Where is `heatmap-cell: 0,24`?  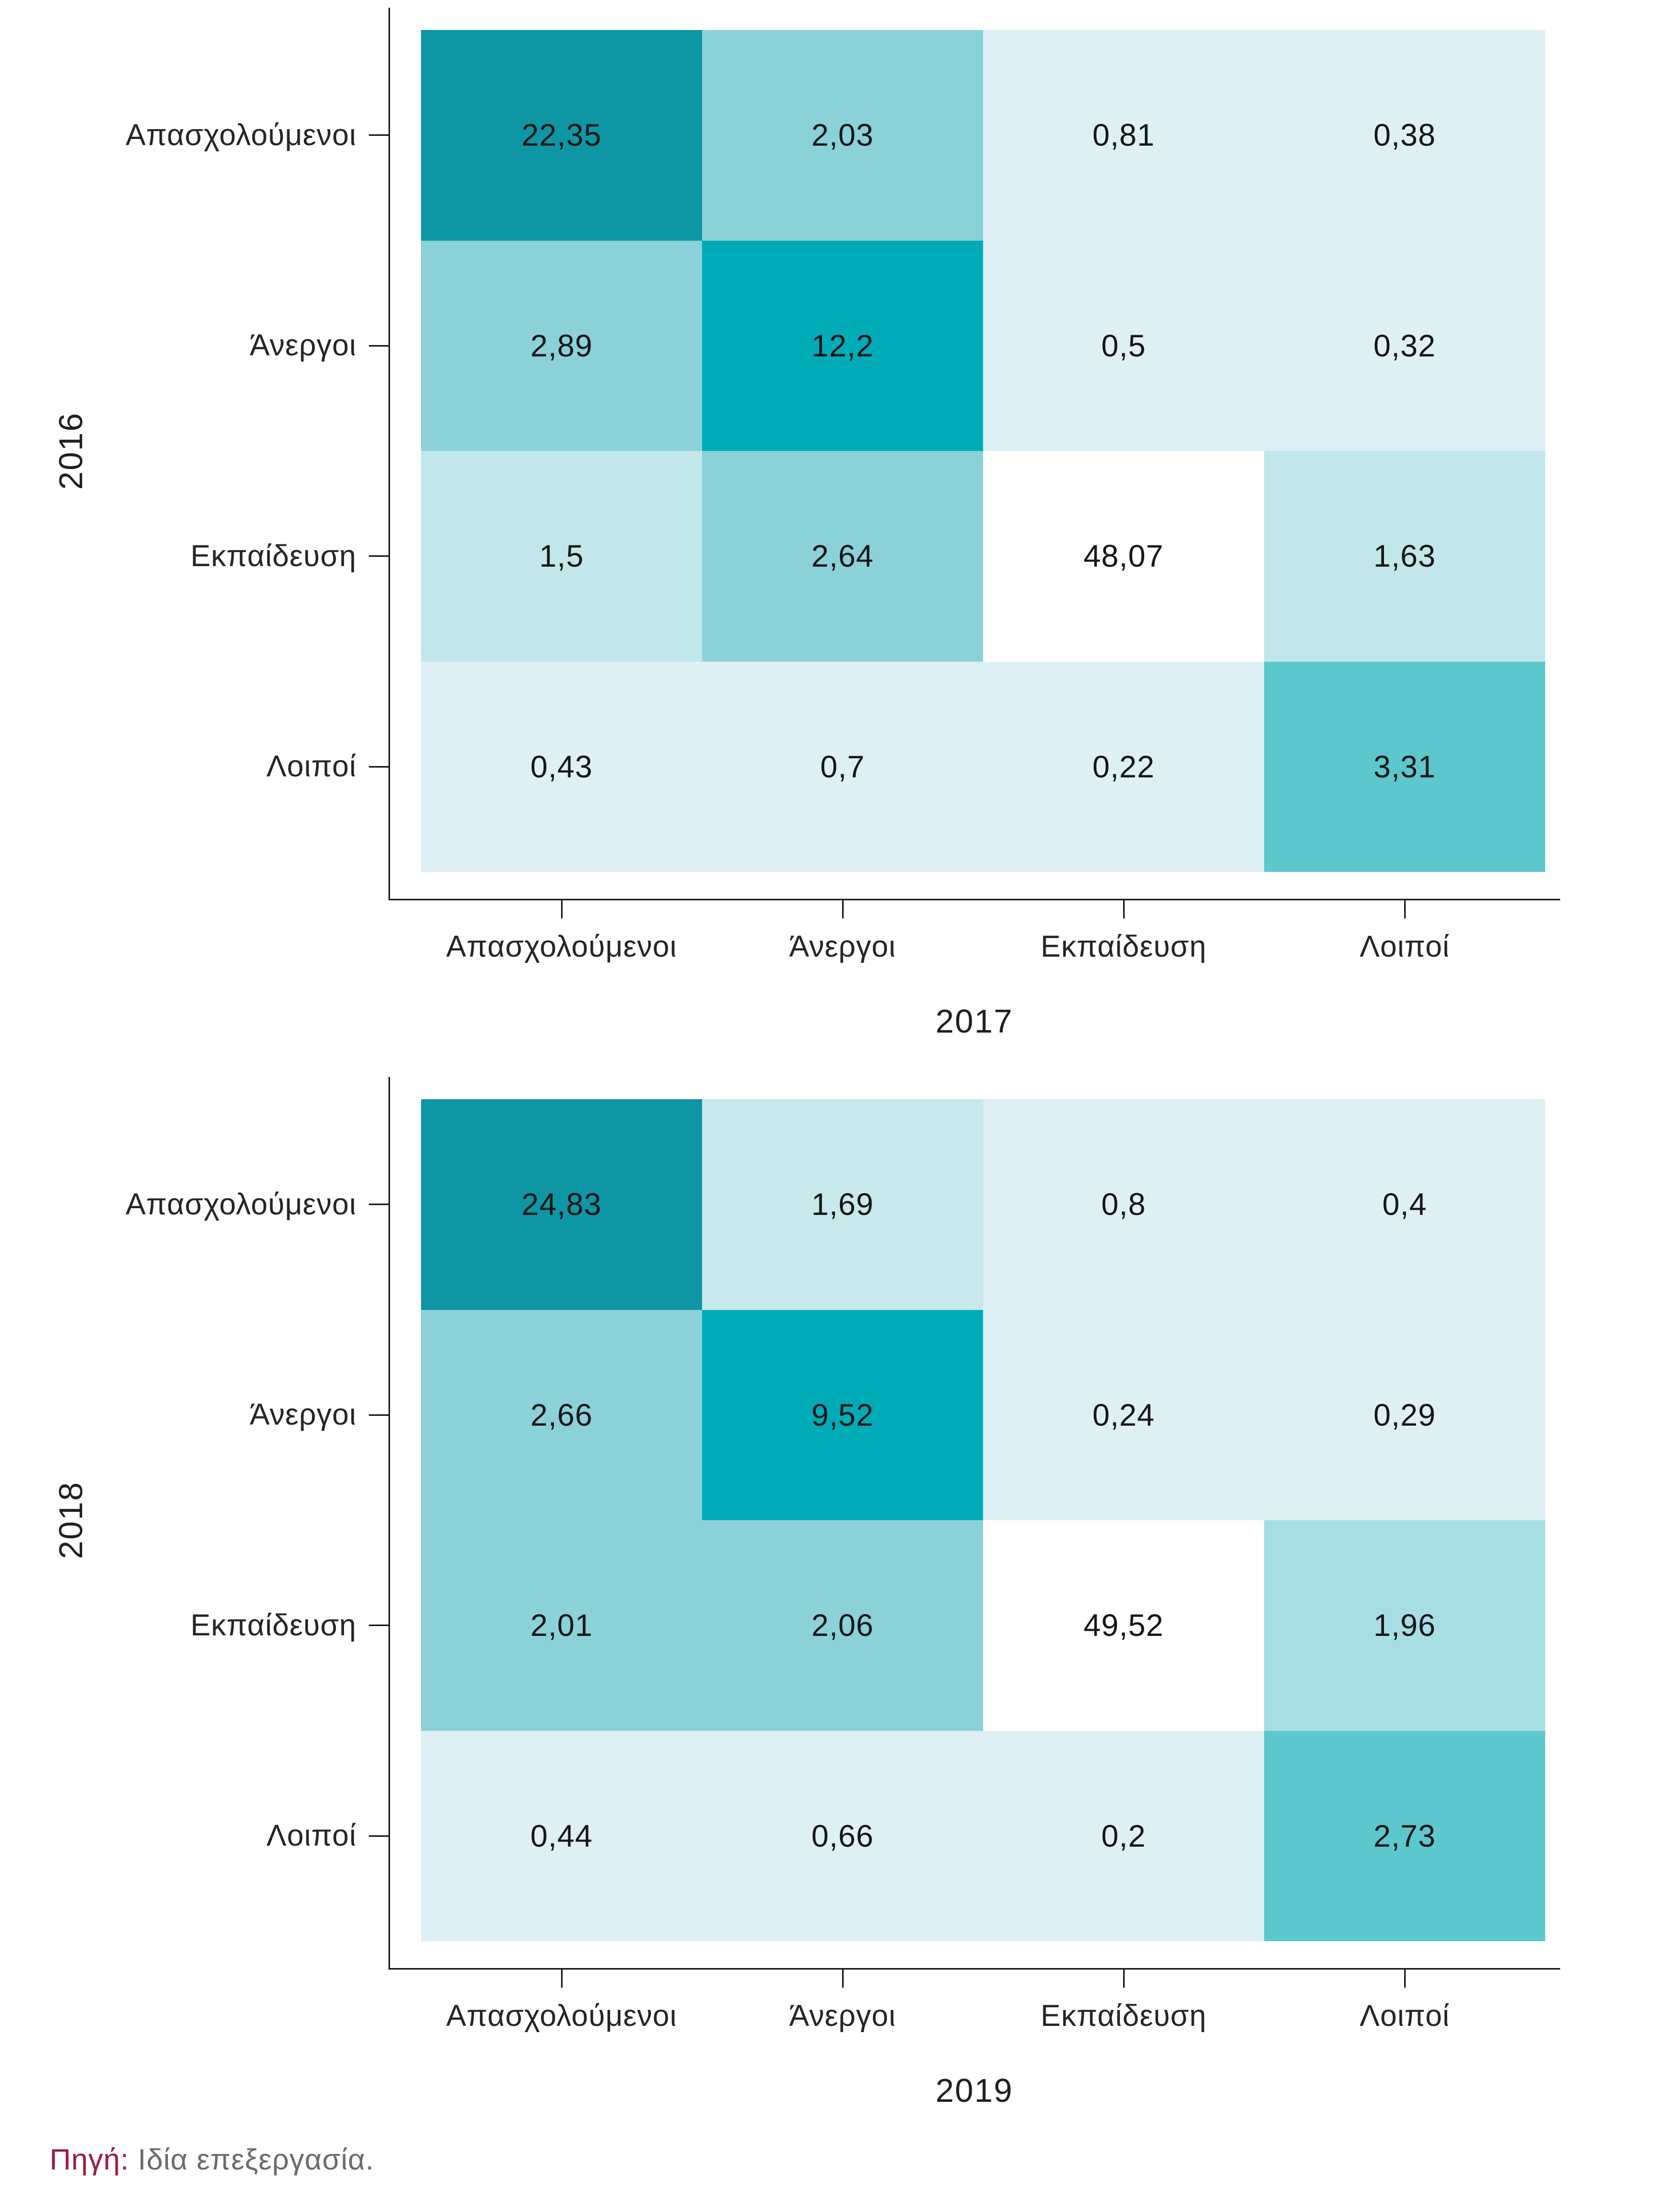
heatmap-cell: 0,24 is located at coordinates (1123, 1414).